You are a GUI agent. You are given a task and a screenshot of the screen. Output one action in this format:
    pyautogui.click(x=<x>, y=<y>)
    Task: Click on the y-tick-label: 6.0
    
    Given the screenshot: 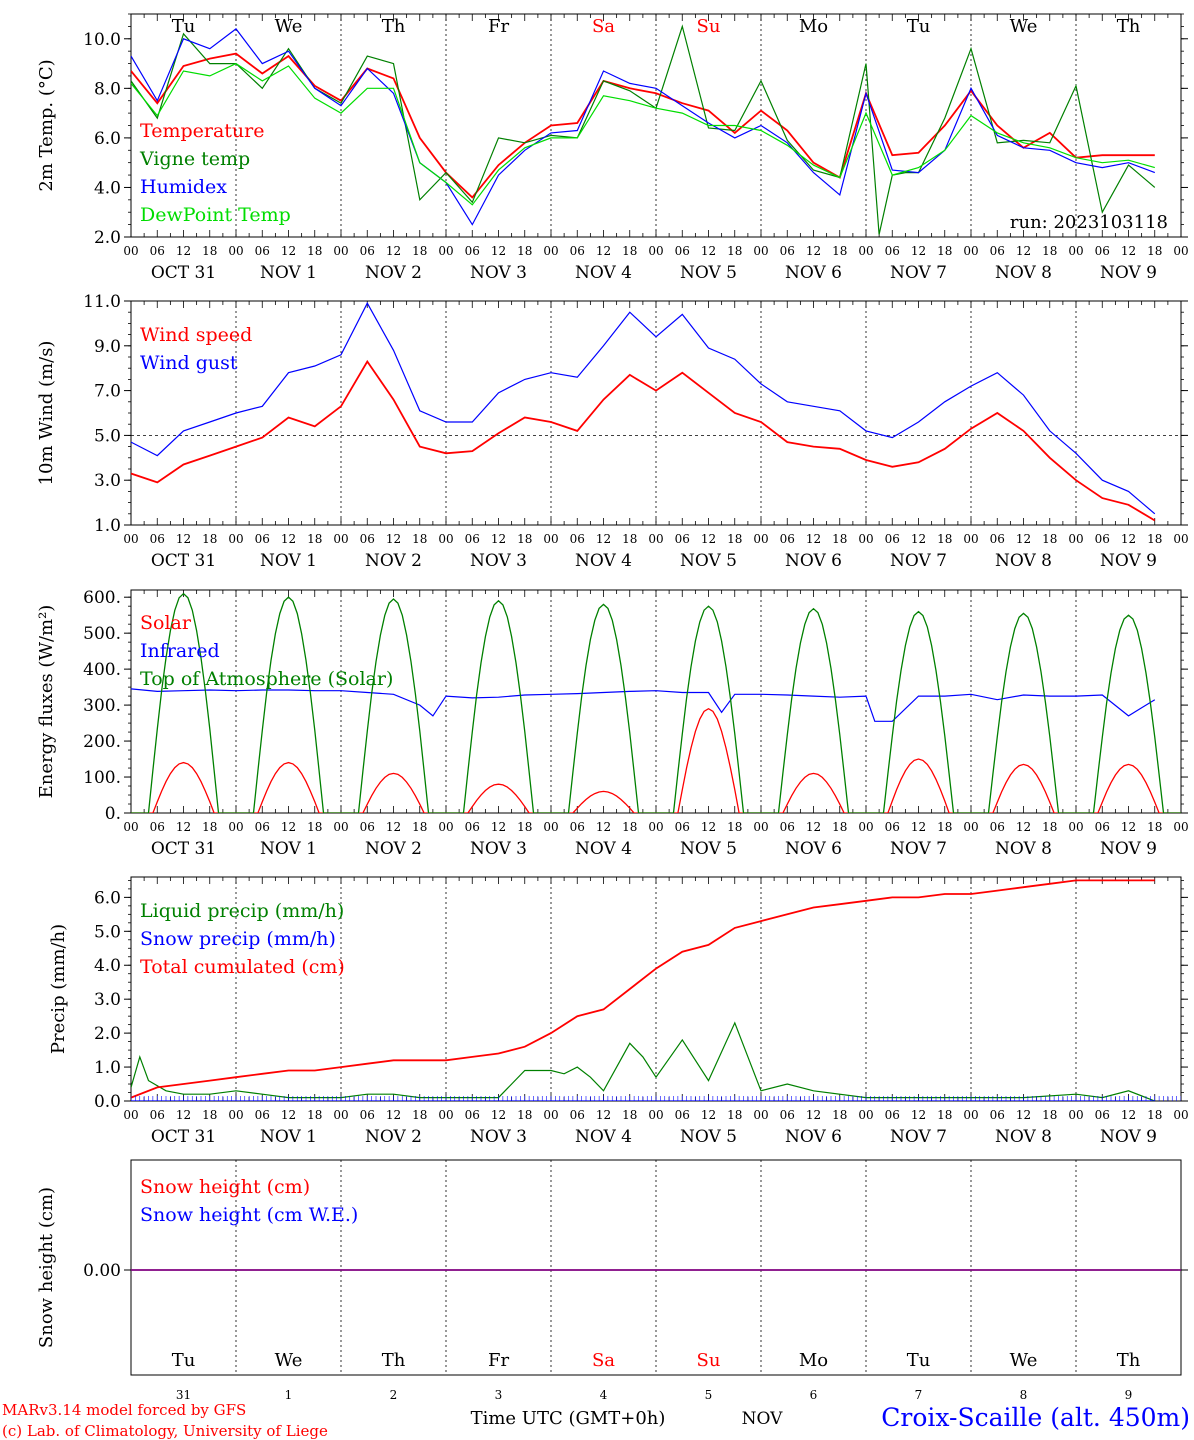 What is the action you would take?
    pyautogui.click(x=107, y=898)
    